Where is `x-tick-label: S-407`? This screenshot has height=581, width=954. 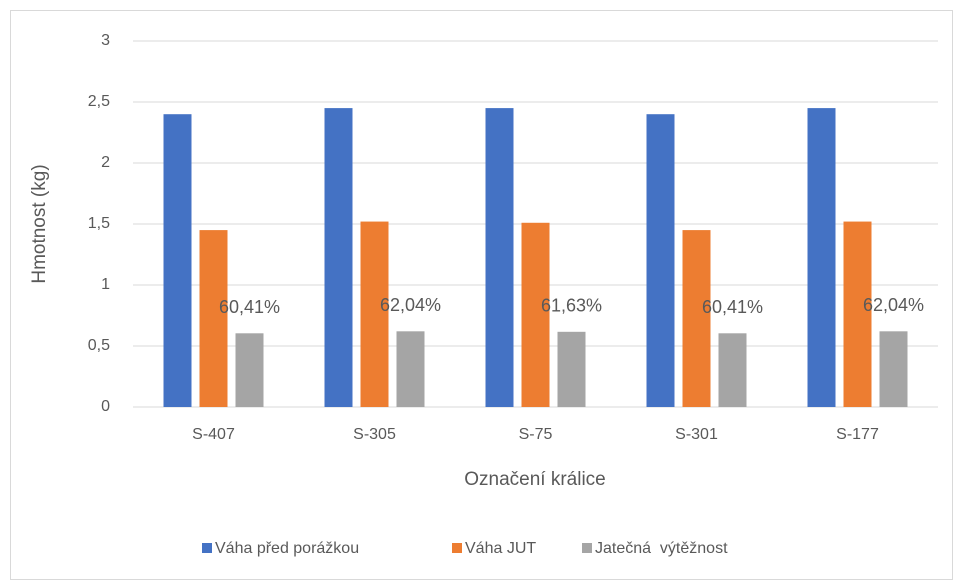 x-tick-label: S-407 is located at coordinates (213, 434).